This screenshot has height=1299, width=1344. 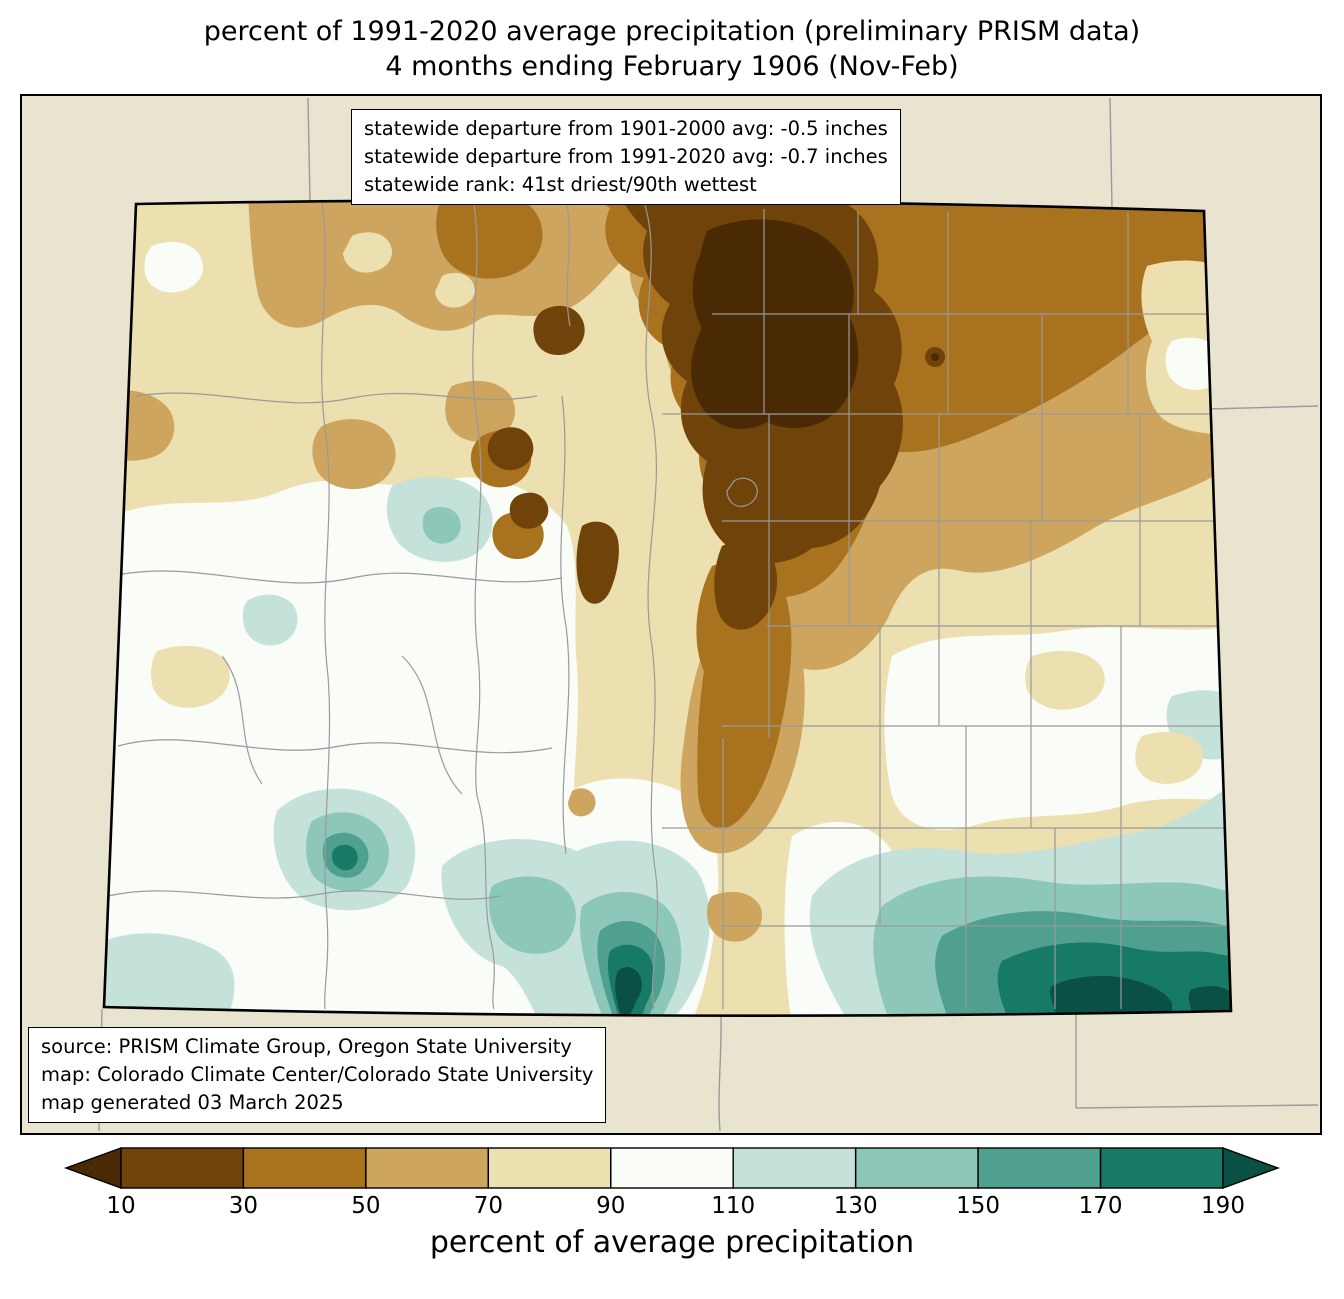 I want to click on colorbar-axis-label: percent of average precipitation, so click(x=672, y=1243).